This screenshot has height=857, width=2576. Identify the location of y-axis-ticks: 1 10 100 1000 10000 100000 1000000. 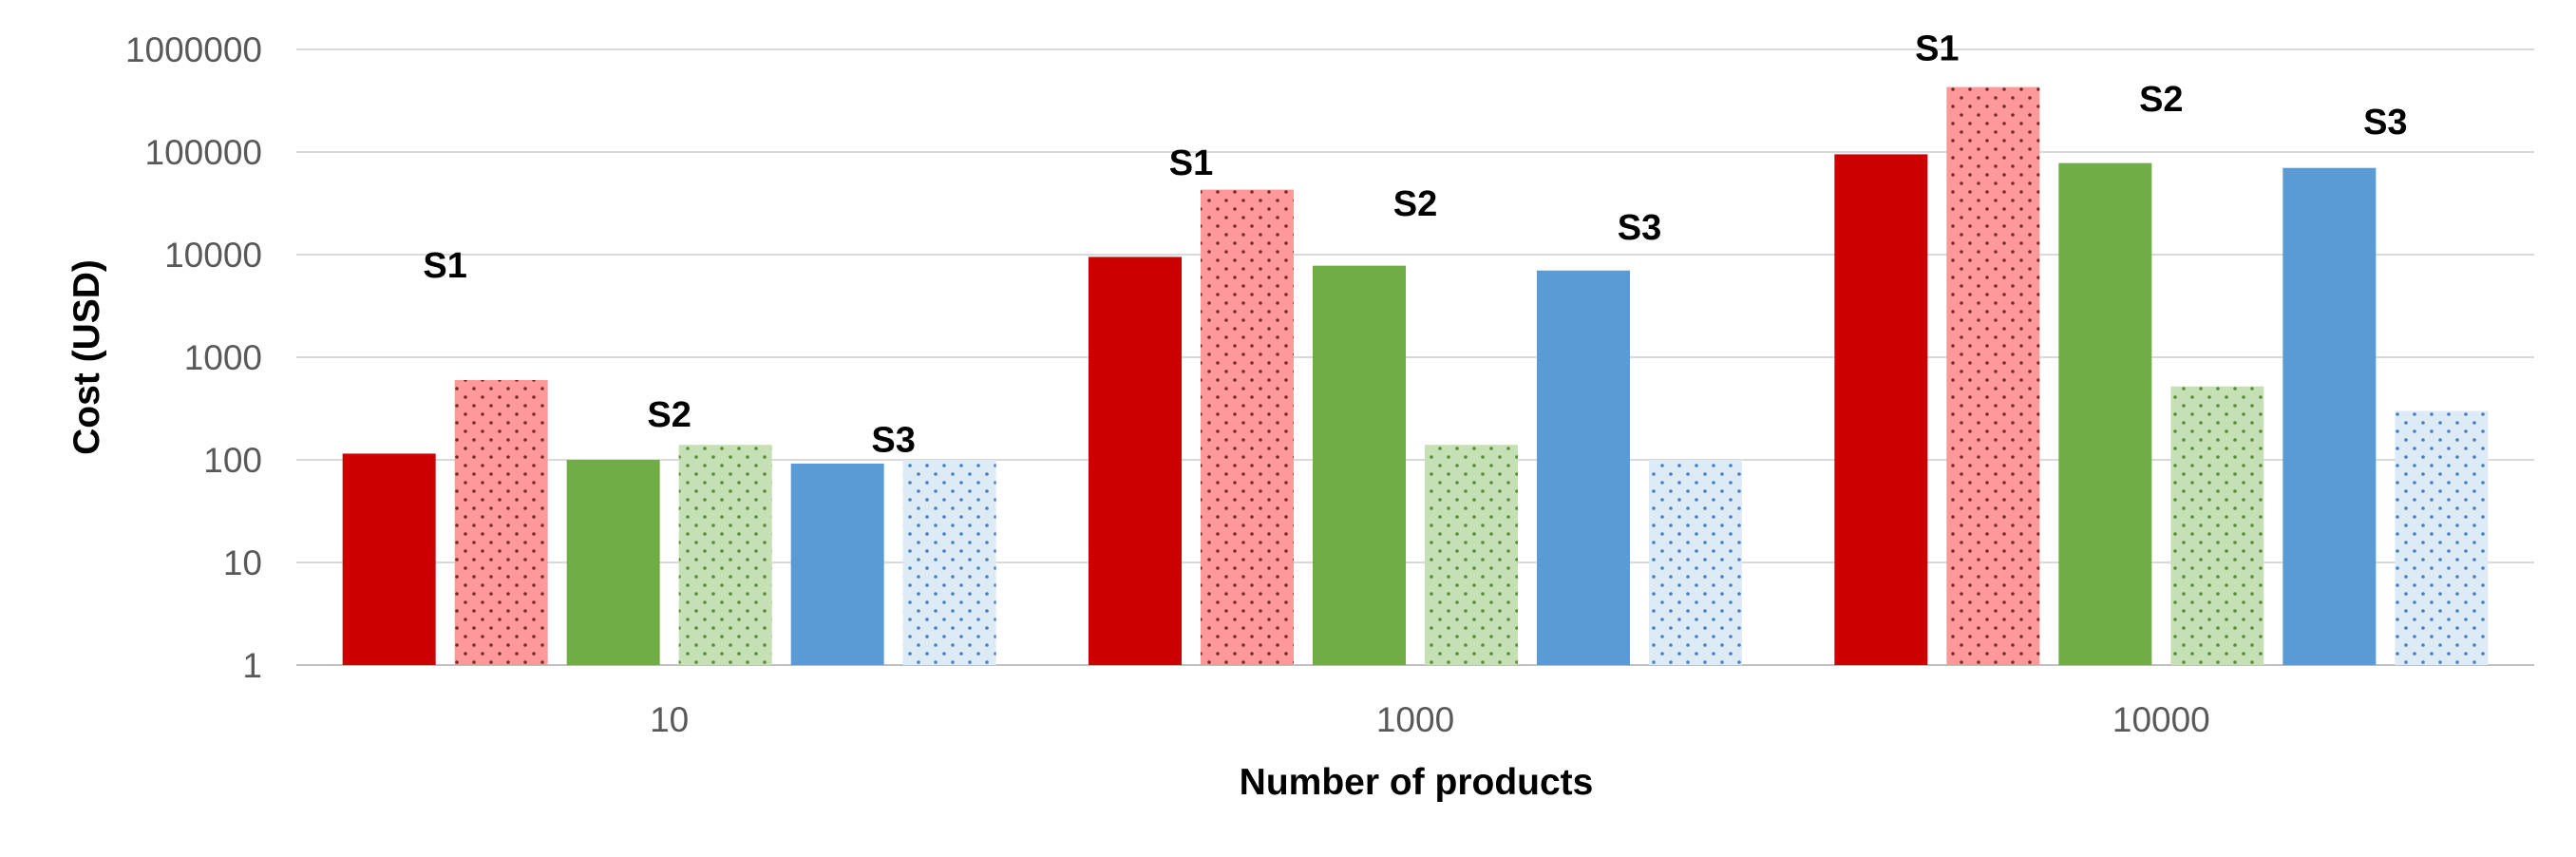
(193, 357).